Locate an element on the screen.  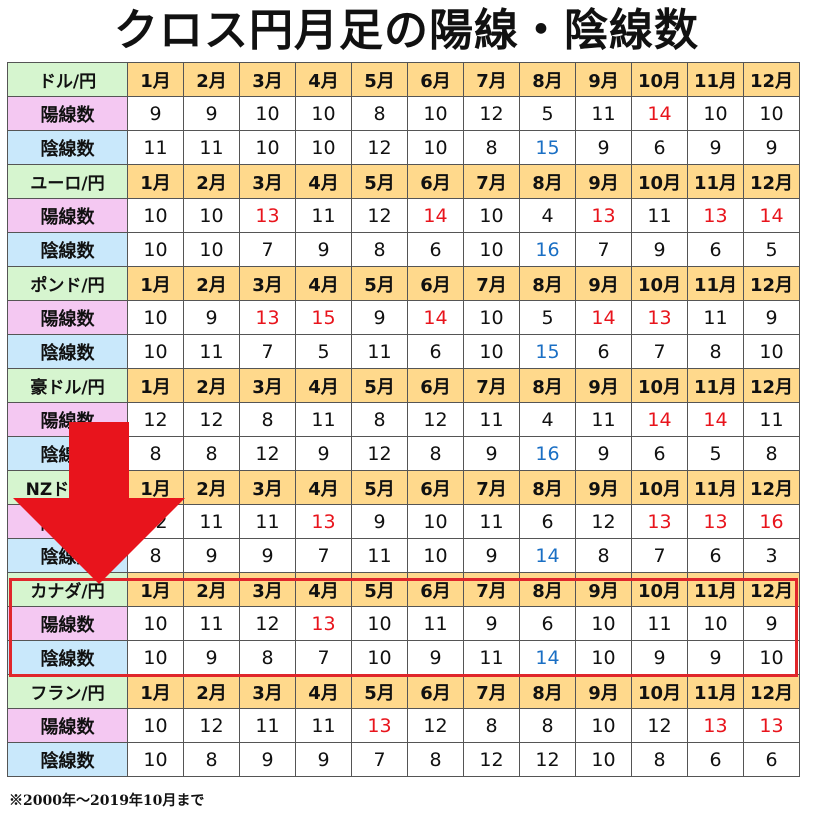
insen-row: 陰線数 10 9 8 7 10 9 11 14 10 9 9 10 is located at coordinates (403, 657).